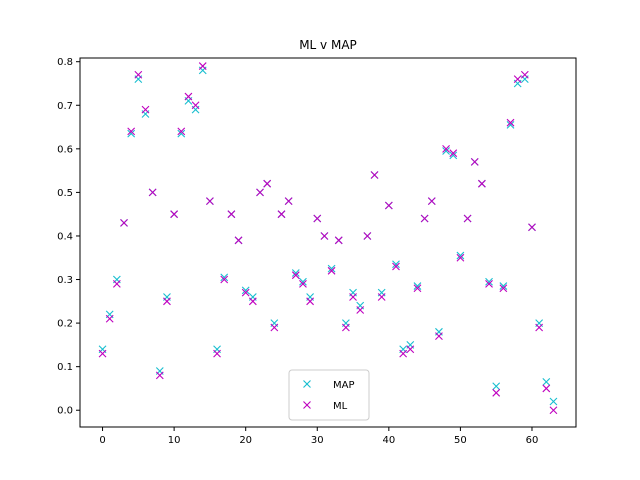 The height and width of the screenshot is (480, 640). What do you see at coordinates (65, 236) in the screenshot?
I see `y-tick-label: 0.4` at bounding box center [65, 236].